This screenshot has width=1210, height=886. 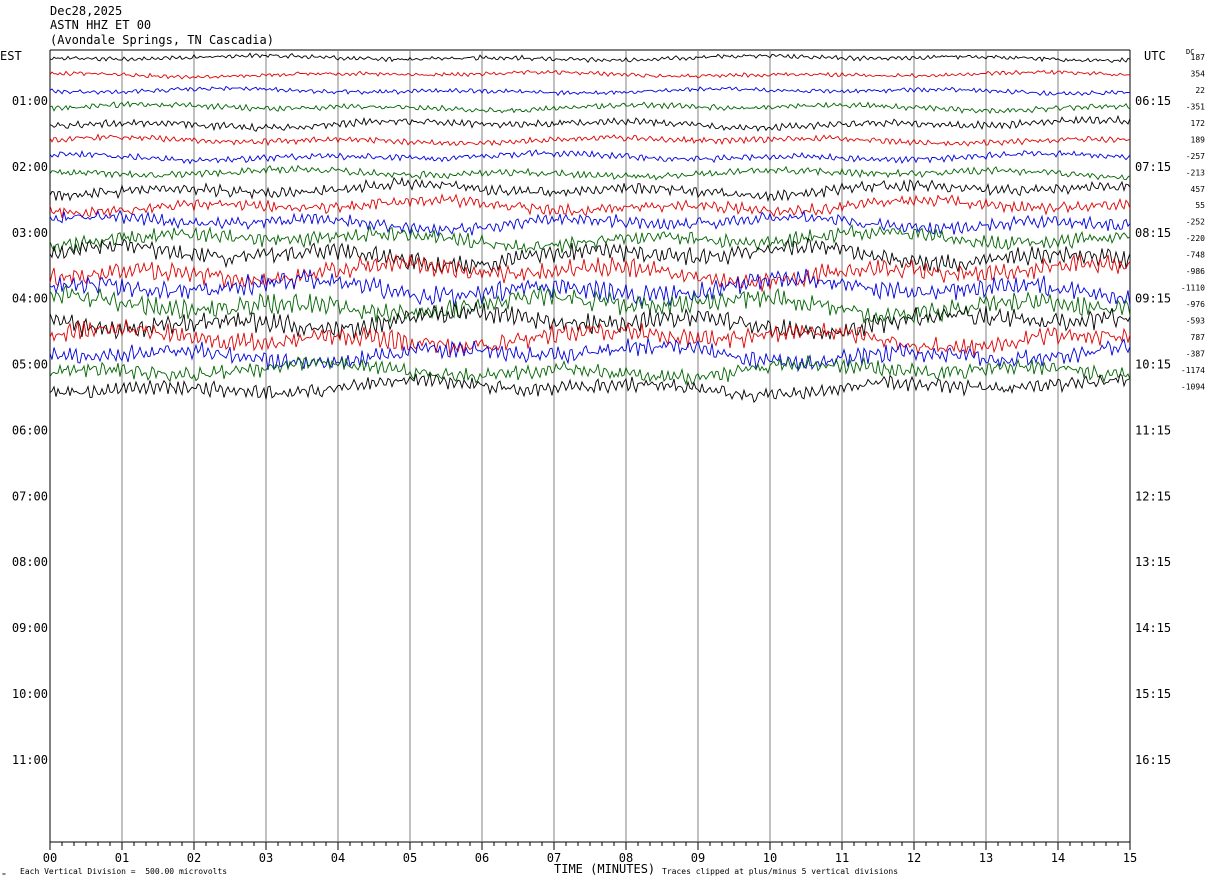 What do you see at coordinates (30, 760) in the screenshot?
I see `est-hour-label: 11:00` at bounding box center [30, 760].